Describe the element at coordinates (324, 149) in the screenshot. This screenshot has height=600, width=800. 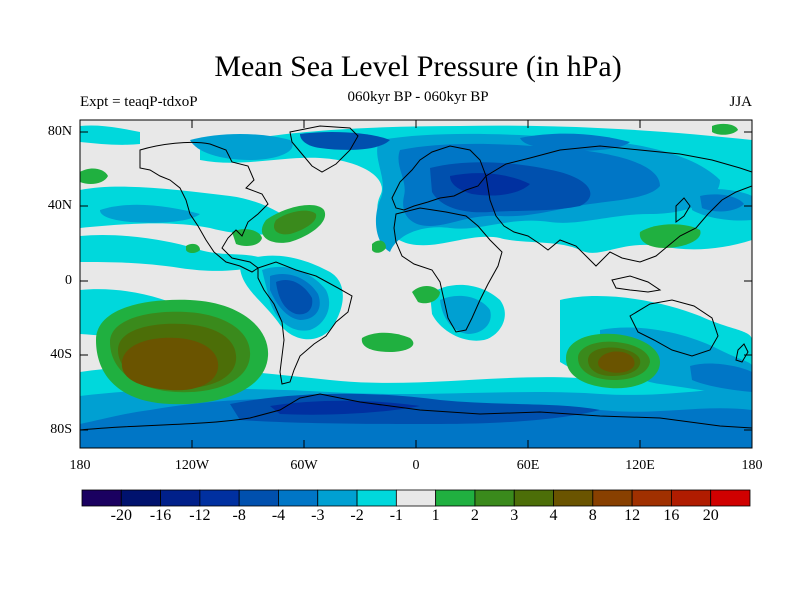
I see `greenland-outline` at that location.